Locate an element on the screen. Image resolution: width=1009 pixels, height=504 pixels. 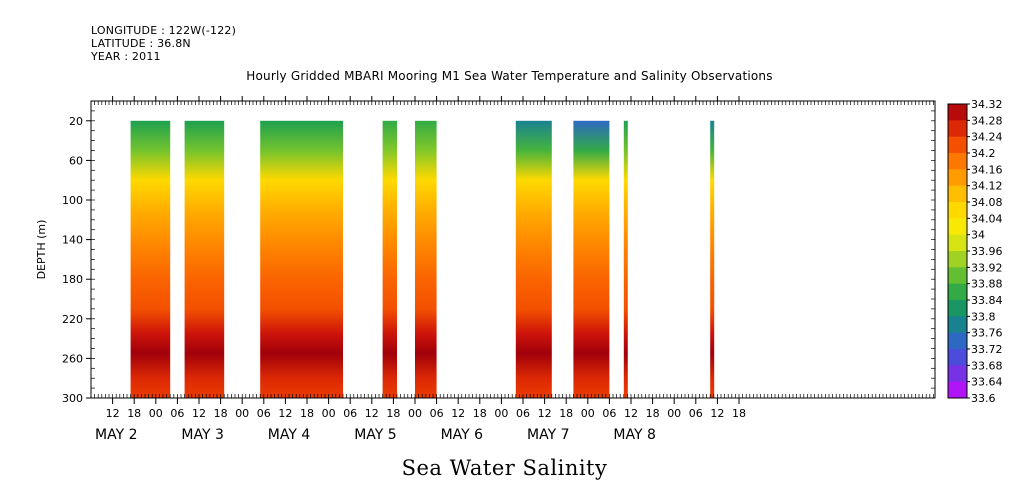
y-tick-label: 300 is located at coordinates (72, 398).